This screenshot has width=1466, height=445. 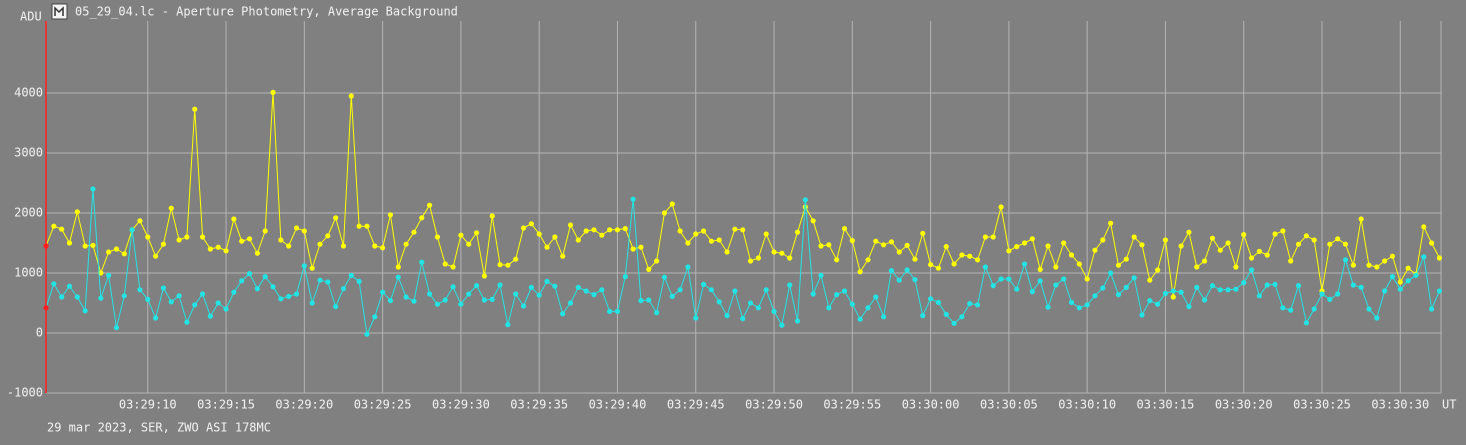 I want to click on x-axis-label: UT, so click(x=1449, y=405).